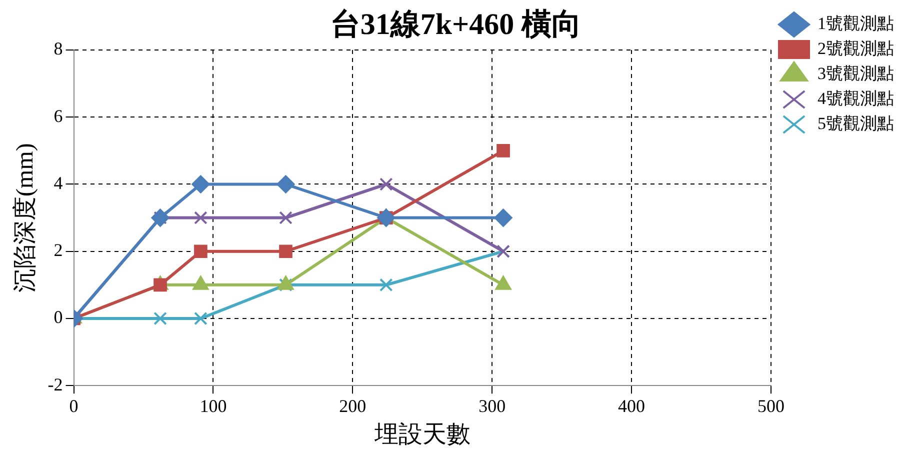 The image size is (922, 458). I want to click on legend-label: 3號觀測點, so click(856, 73).